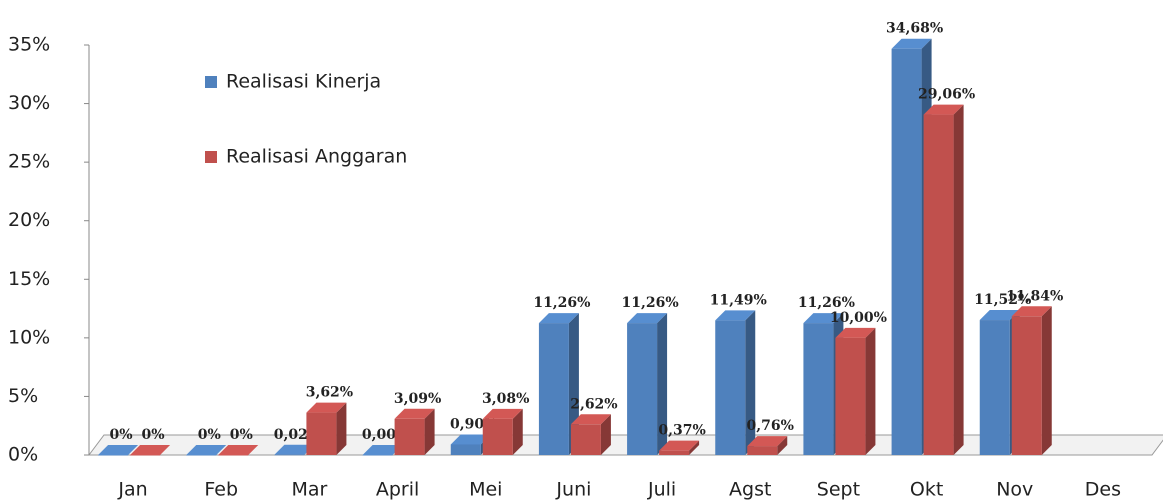  Describe the element at coordinates (29, 162) in the screenshot. I see `y-tick-label: 25%` at that location.